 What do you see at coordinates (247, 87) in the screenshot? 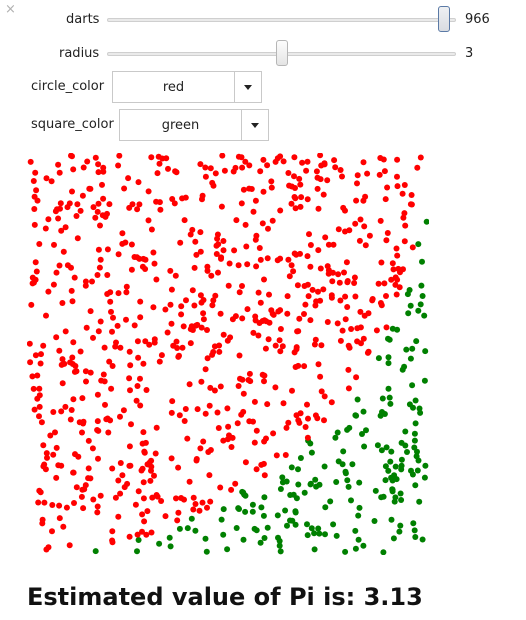
I see `circle-color-dropdown-button` at bounding box center [247, 87].